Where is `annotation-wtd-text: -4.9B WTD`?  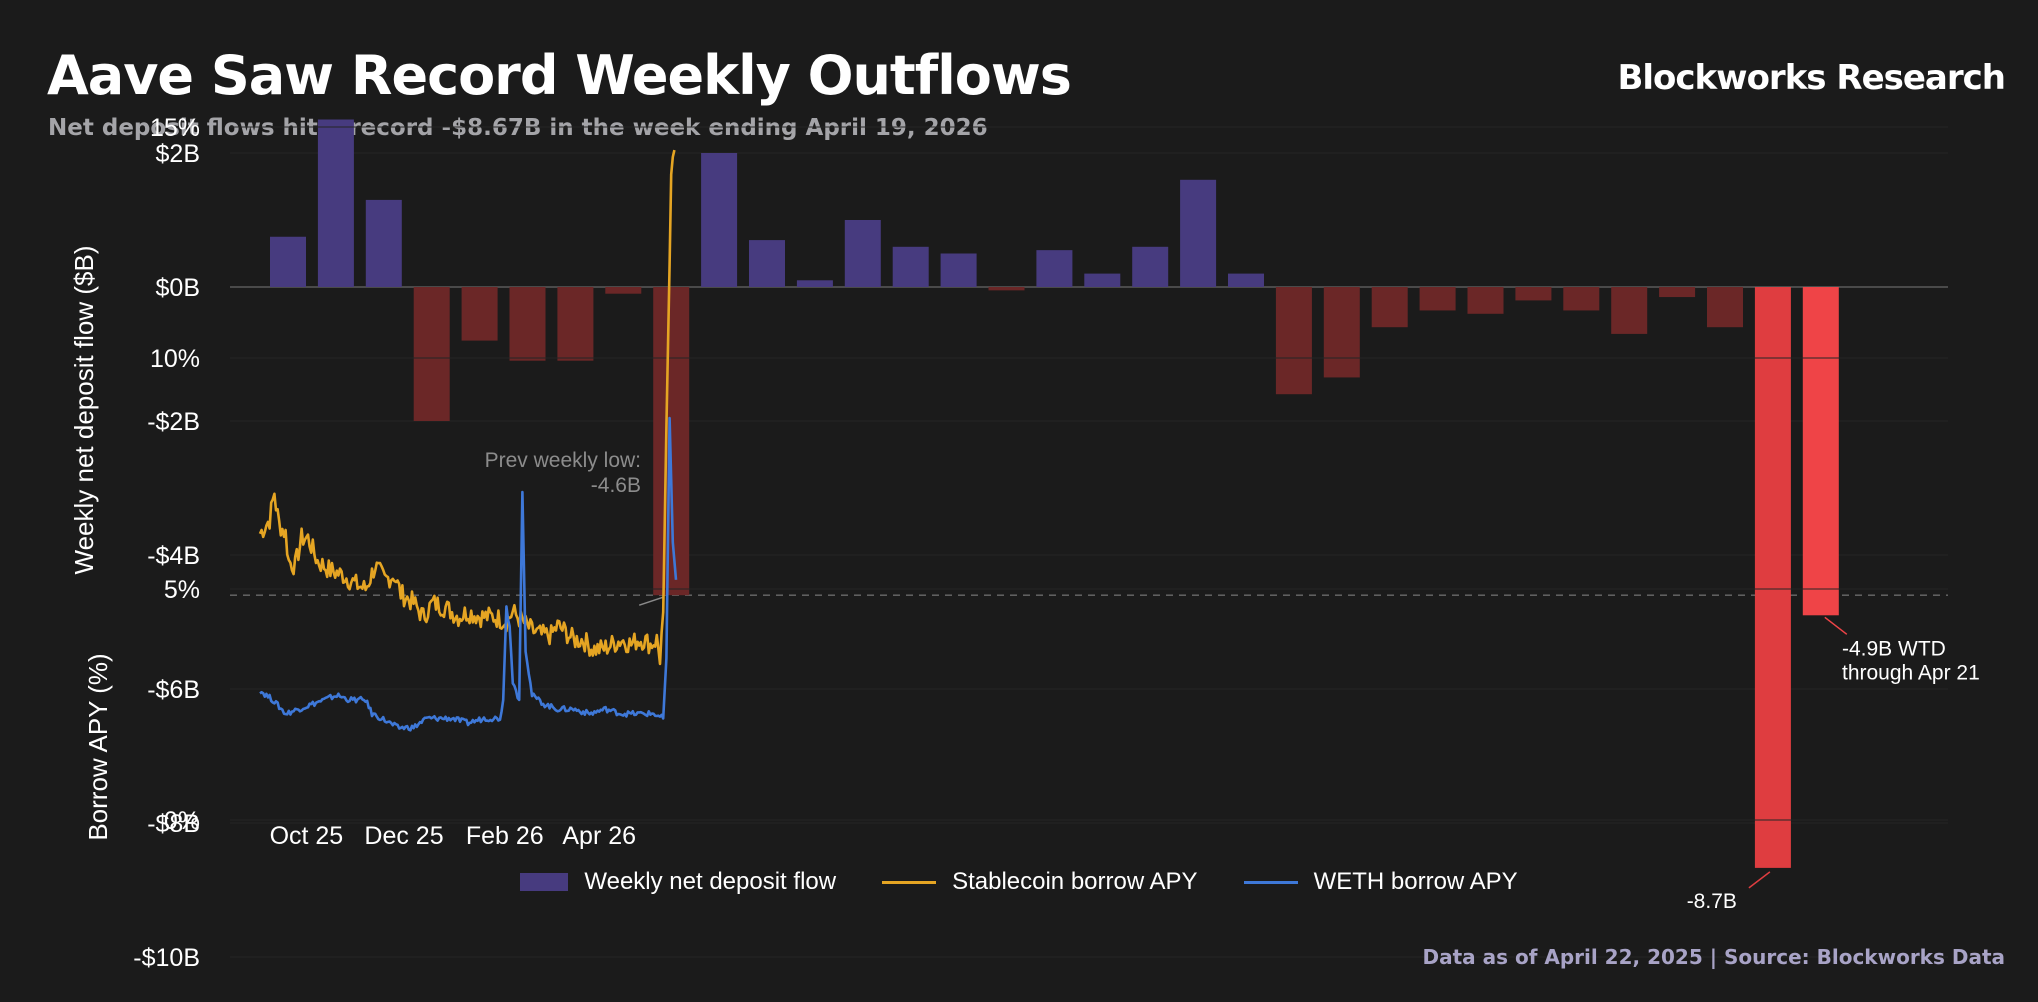
annotation-wtd-text: -4.9B WTD is located at coordinates (1894, 648).